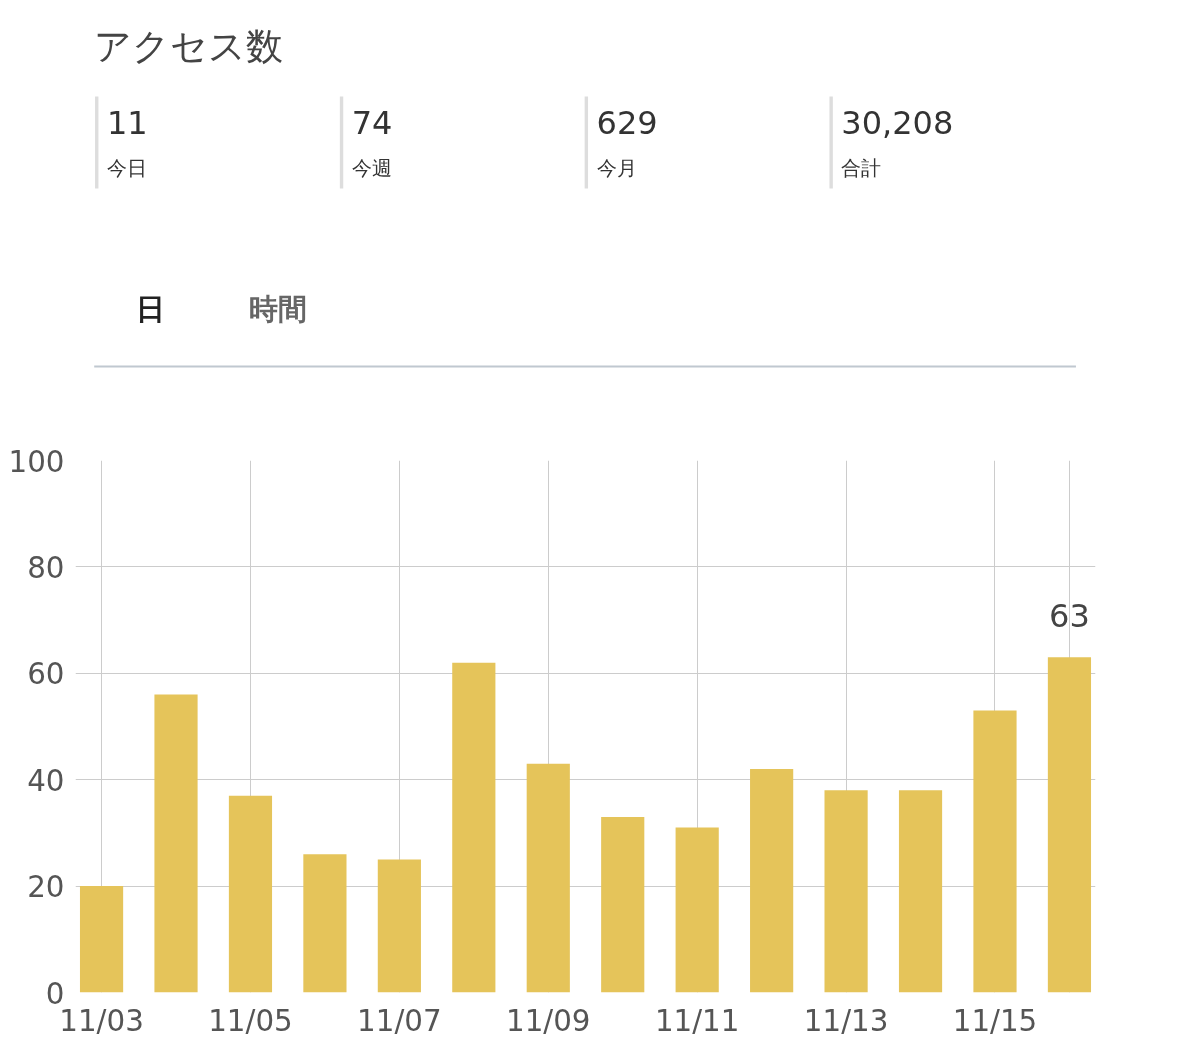  I want to click on y-tick-label: 20, so click(46, 887).